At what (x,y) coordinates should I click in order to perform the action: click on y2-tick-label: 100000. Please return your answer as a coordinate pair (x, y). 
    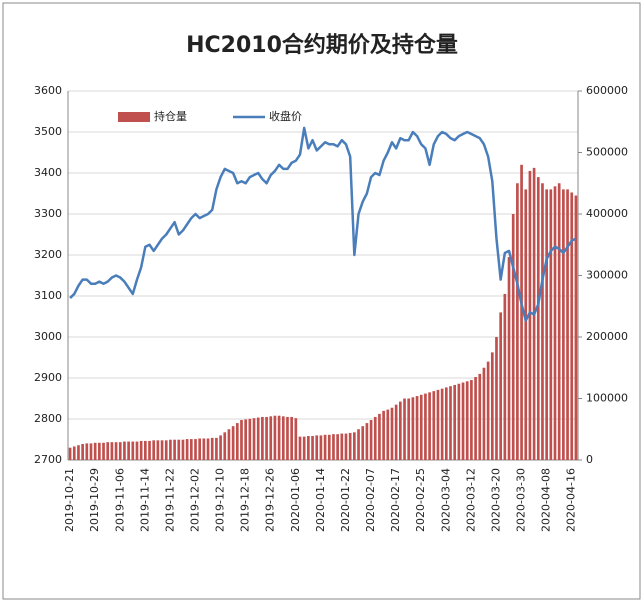
    Looking at the image, I should click on (607, 398).